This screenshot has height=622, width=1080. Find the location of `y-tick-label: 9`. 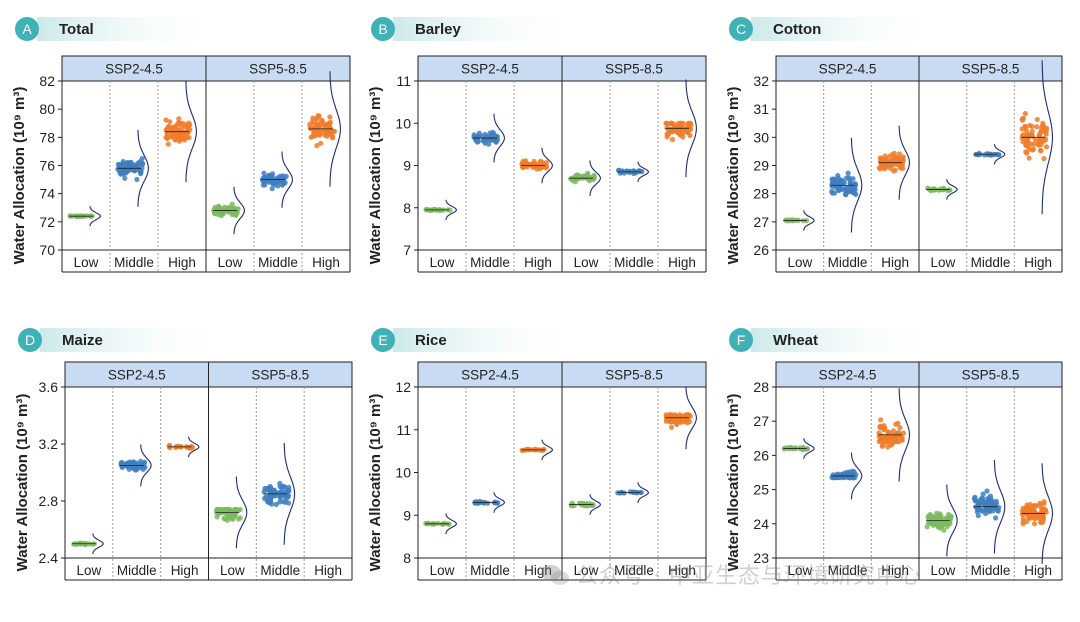

y-tick-label: 9 is located at coordinates (407, 515).